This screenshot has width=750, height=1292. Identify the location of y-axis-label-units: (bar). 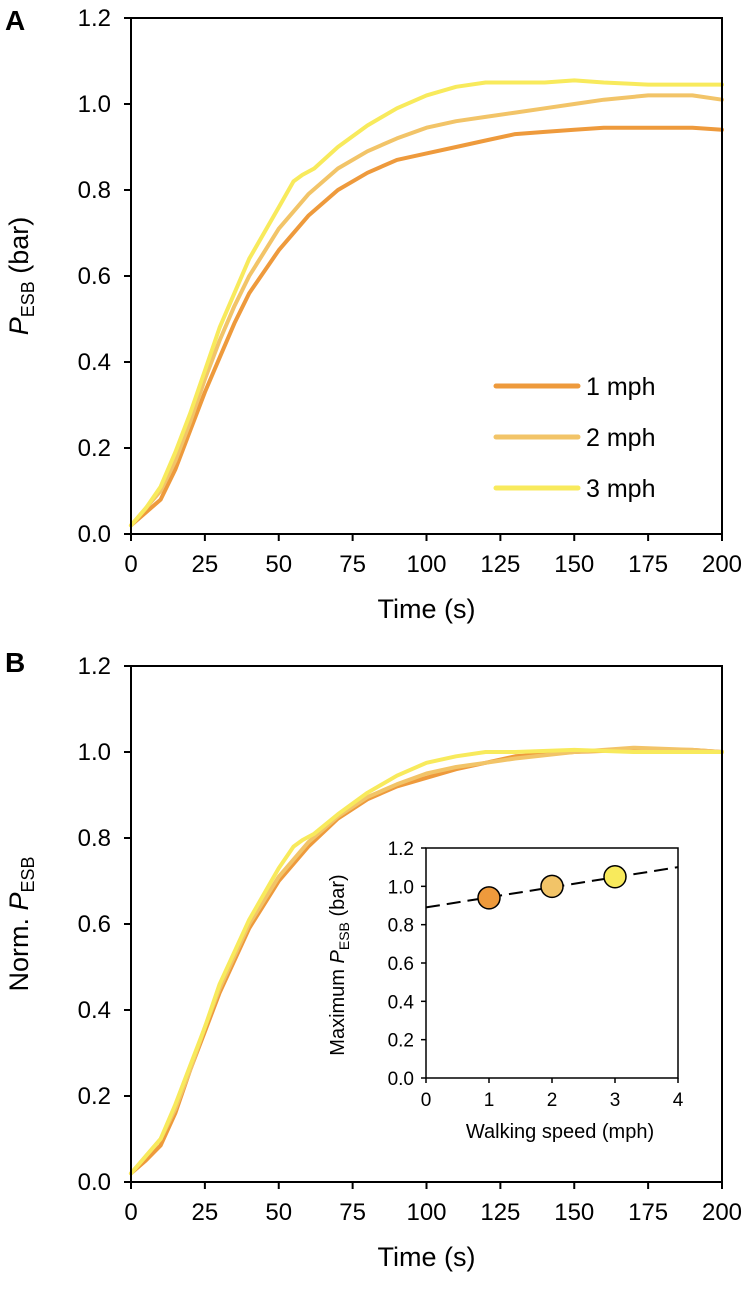
(19, 249).